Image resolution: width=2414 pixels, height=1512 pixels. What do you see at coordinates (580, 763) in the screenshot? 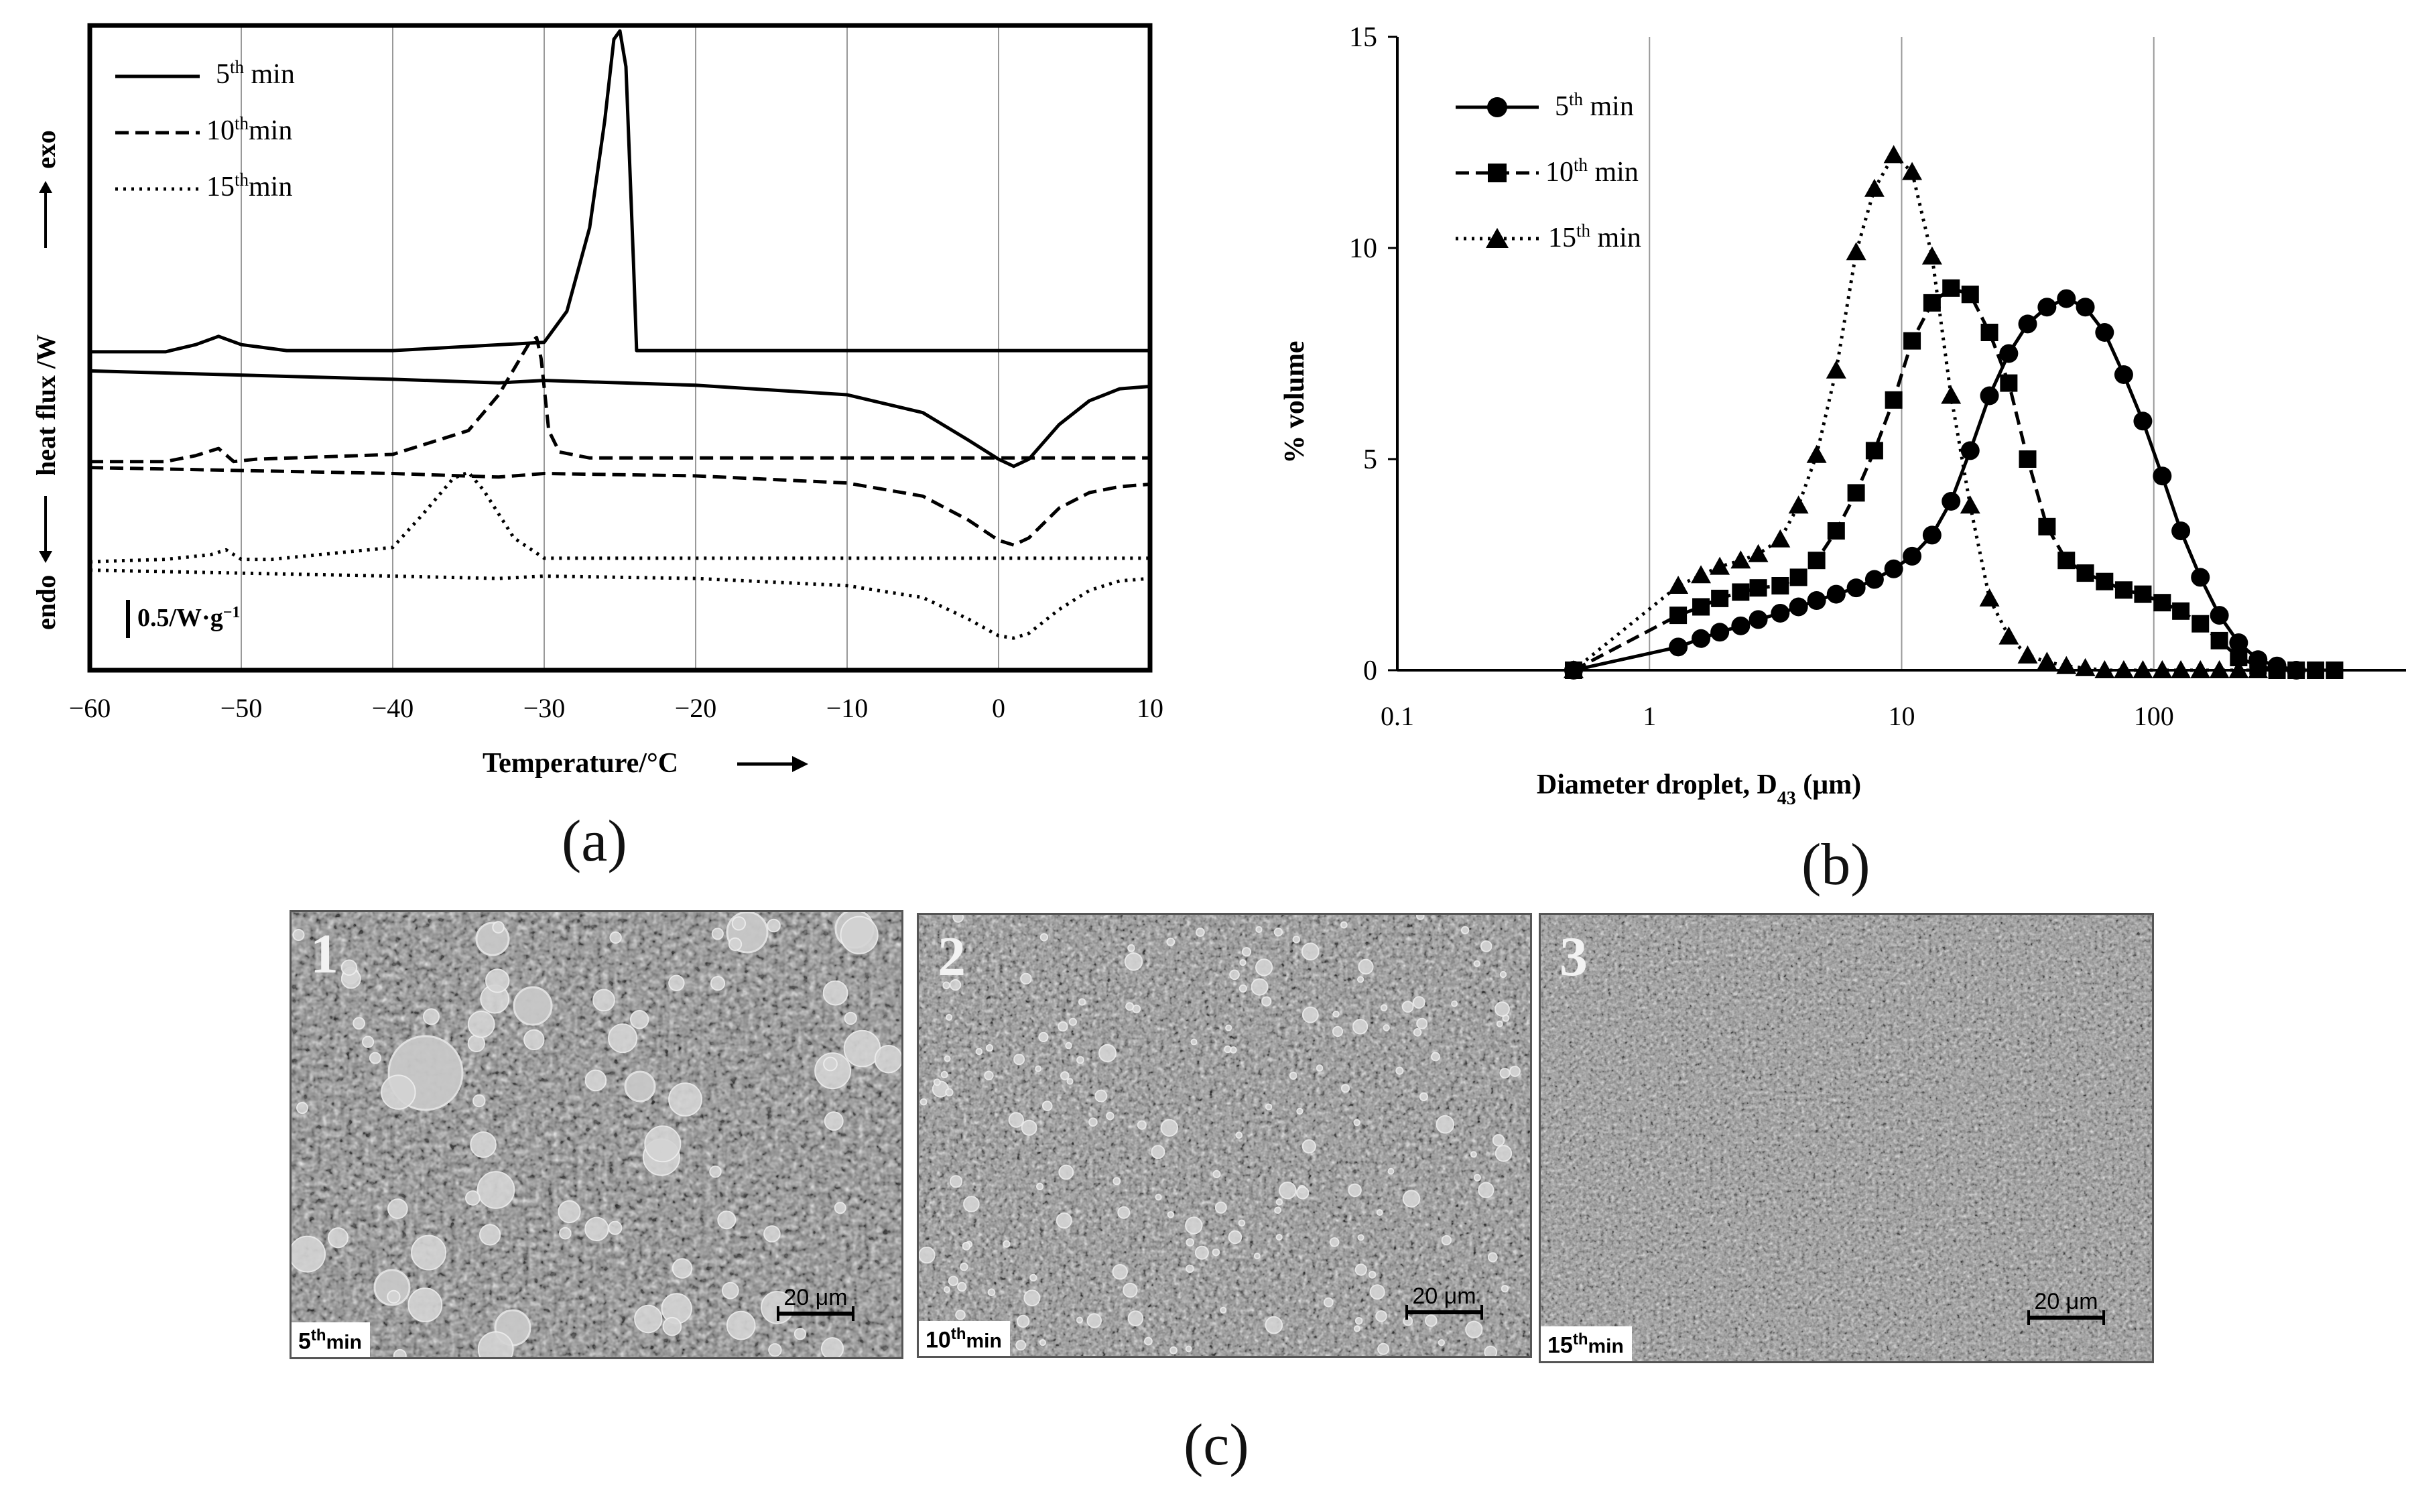
I see `dsc-x-label: Temperature/°C` at bounding box center [580, 763].